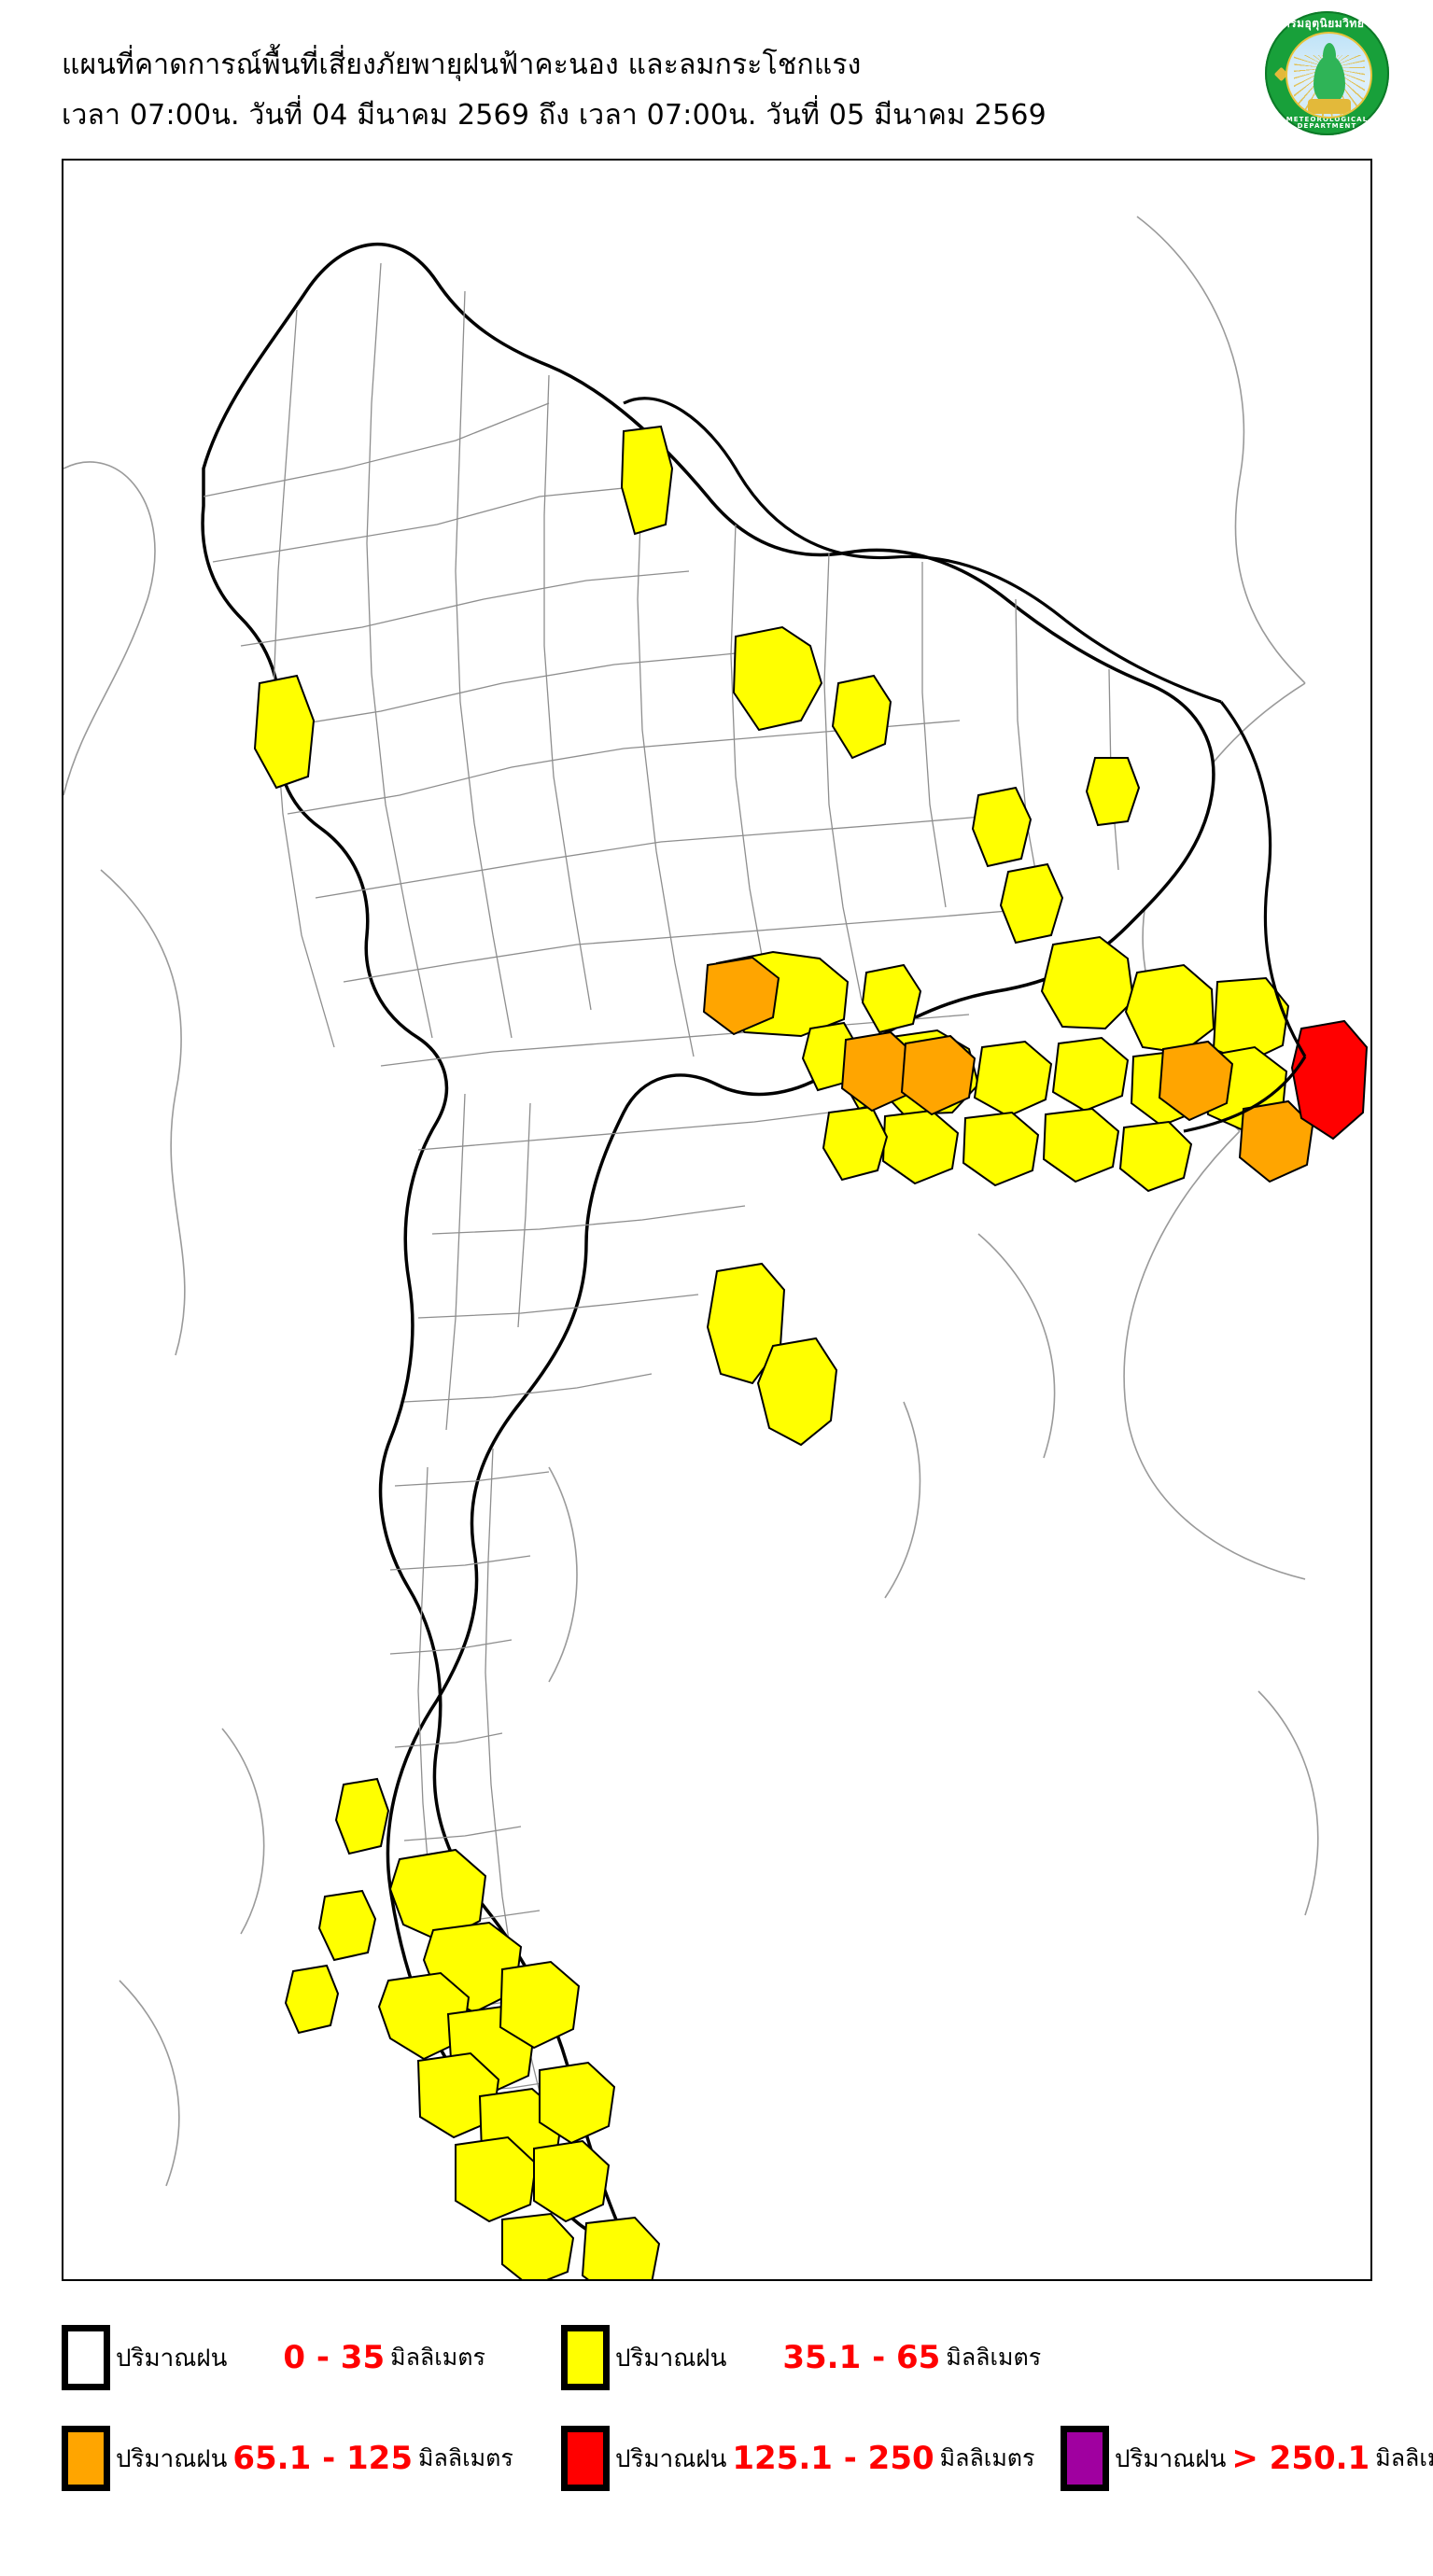  I want to click on legend-range: > 250.1, so click(1300, 2458).